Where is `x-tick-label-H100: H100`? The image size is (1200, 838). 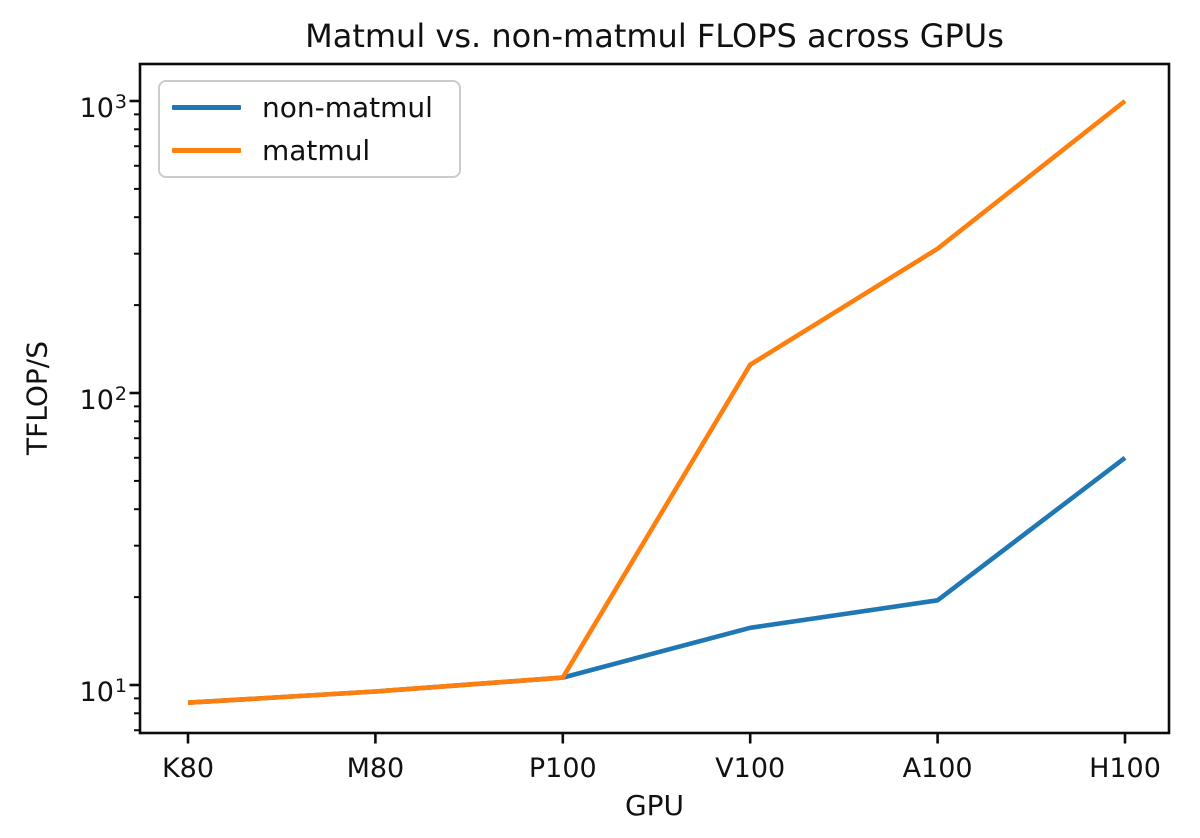 x-tick-label-H100: H100 is located at coordinates (1125, 768).